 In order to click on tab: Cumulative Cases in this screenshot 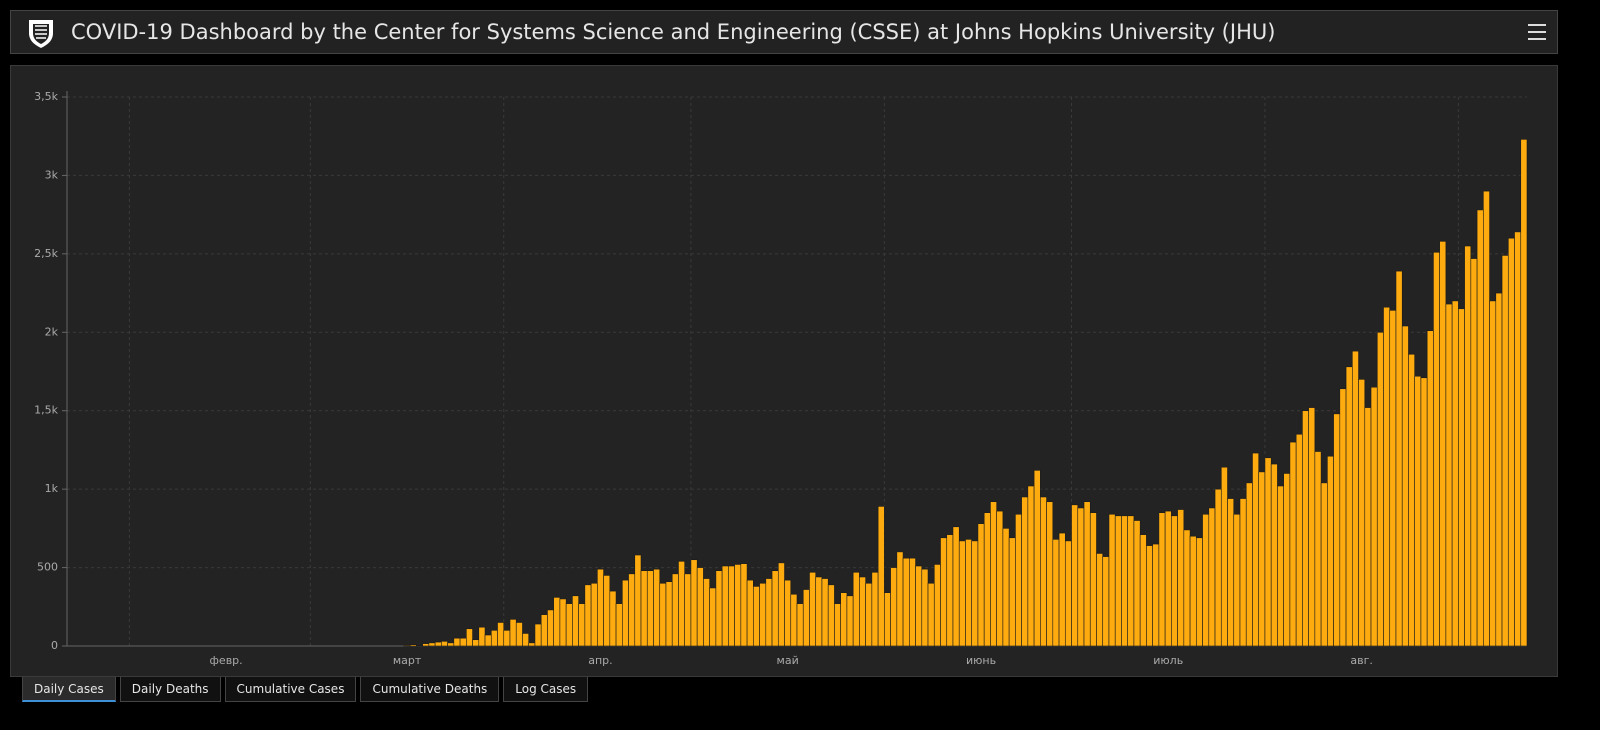, I will do `click(290, 689)`.